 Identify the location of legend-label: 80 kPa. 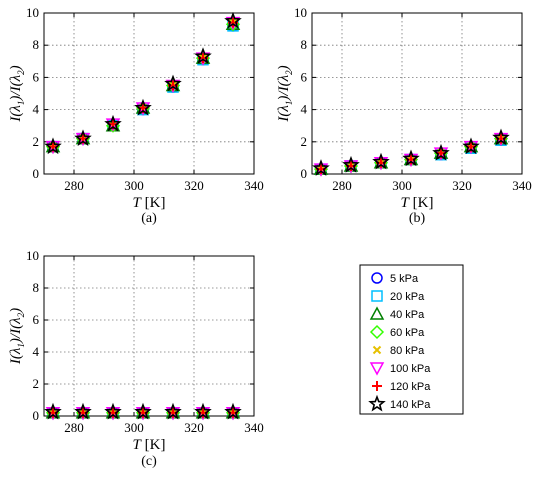
(407, 351).